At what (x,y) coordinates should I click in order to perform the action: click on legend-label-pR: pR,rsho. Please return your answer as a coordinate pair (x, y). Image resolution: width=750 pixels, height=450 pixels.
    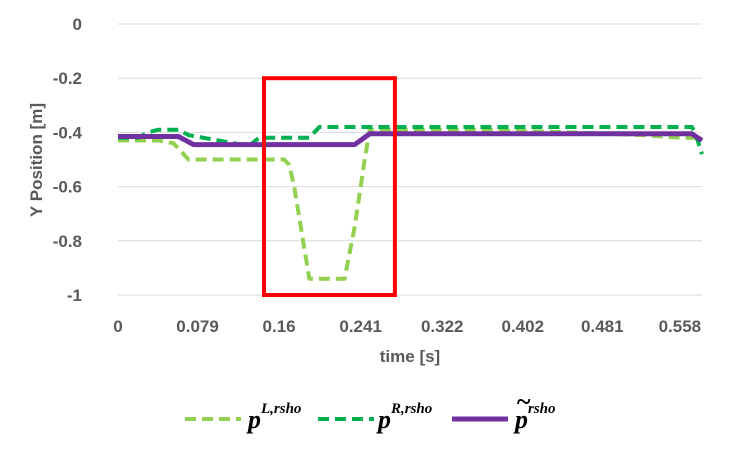
    Looking at the image, I should click on (404, 417).